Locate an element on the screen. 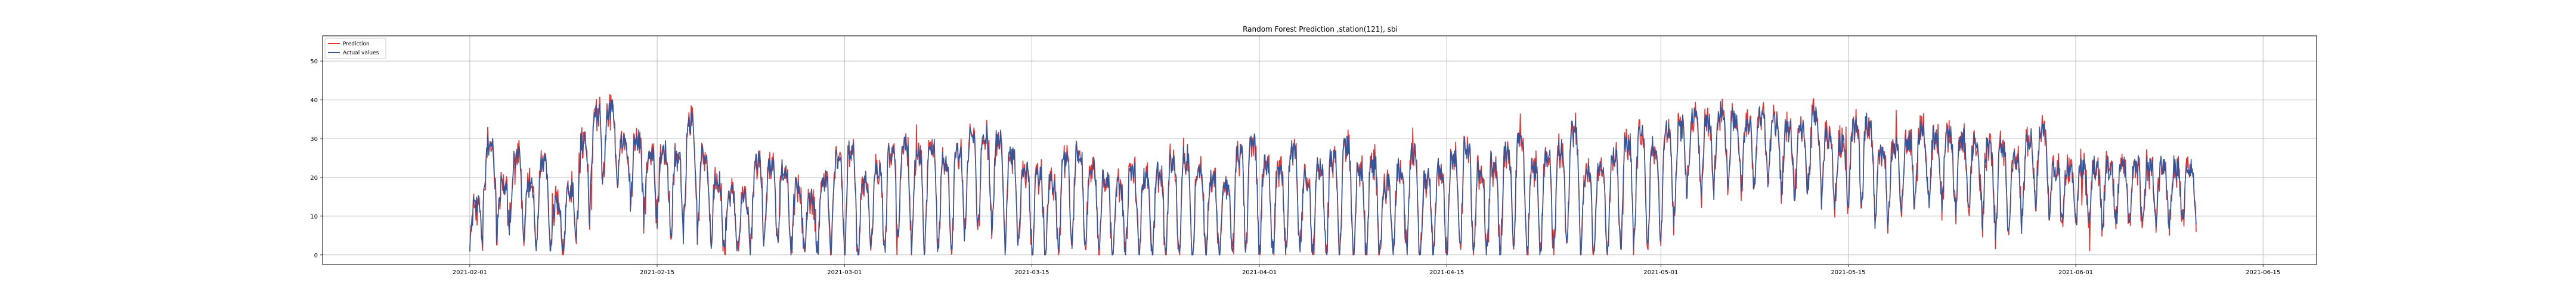 This screenshot has height=301, width=2576. y-tick-label: 0 is located at coordinates (316, 256).